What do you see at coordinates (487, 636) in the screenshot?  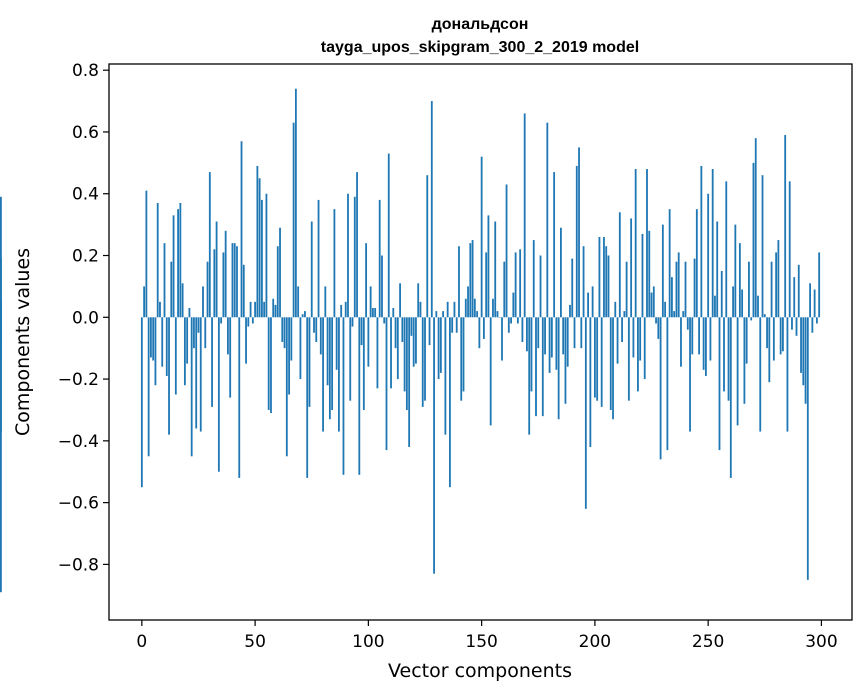 I see `x-axis-ticks: 0 50 100 150 200 250 300` at bounding box center [487, 636].